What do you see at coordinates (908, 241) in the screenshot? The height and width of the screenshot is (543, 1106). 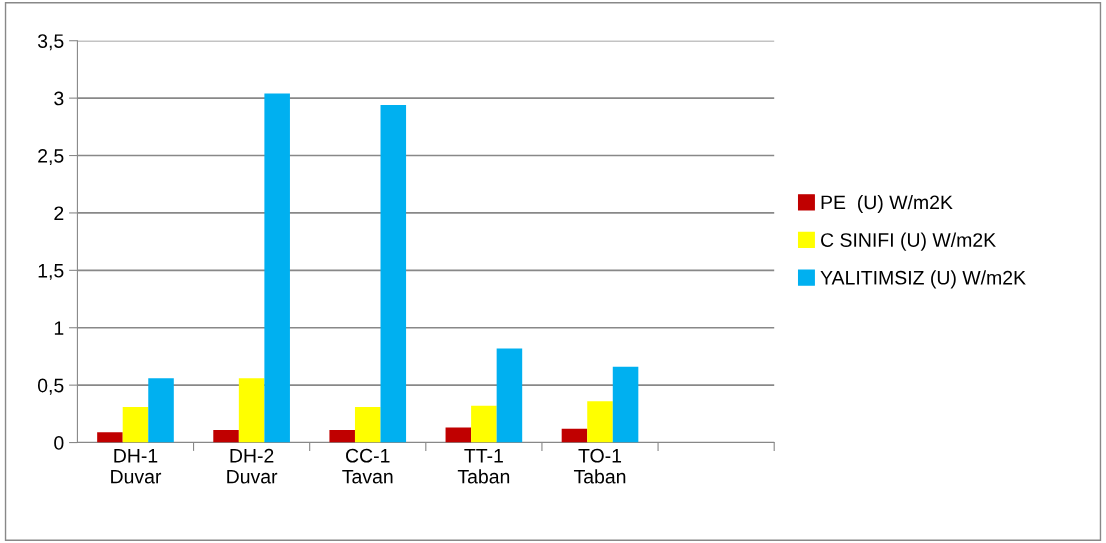 I see `legend-label: C SINIFI (U) W/m2K` at bounding box center [908, 241].